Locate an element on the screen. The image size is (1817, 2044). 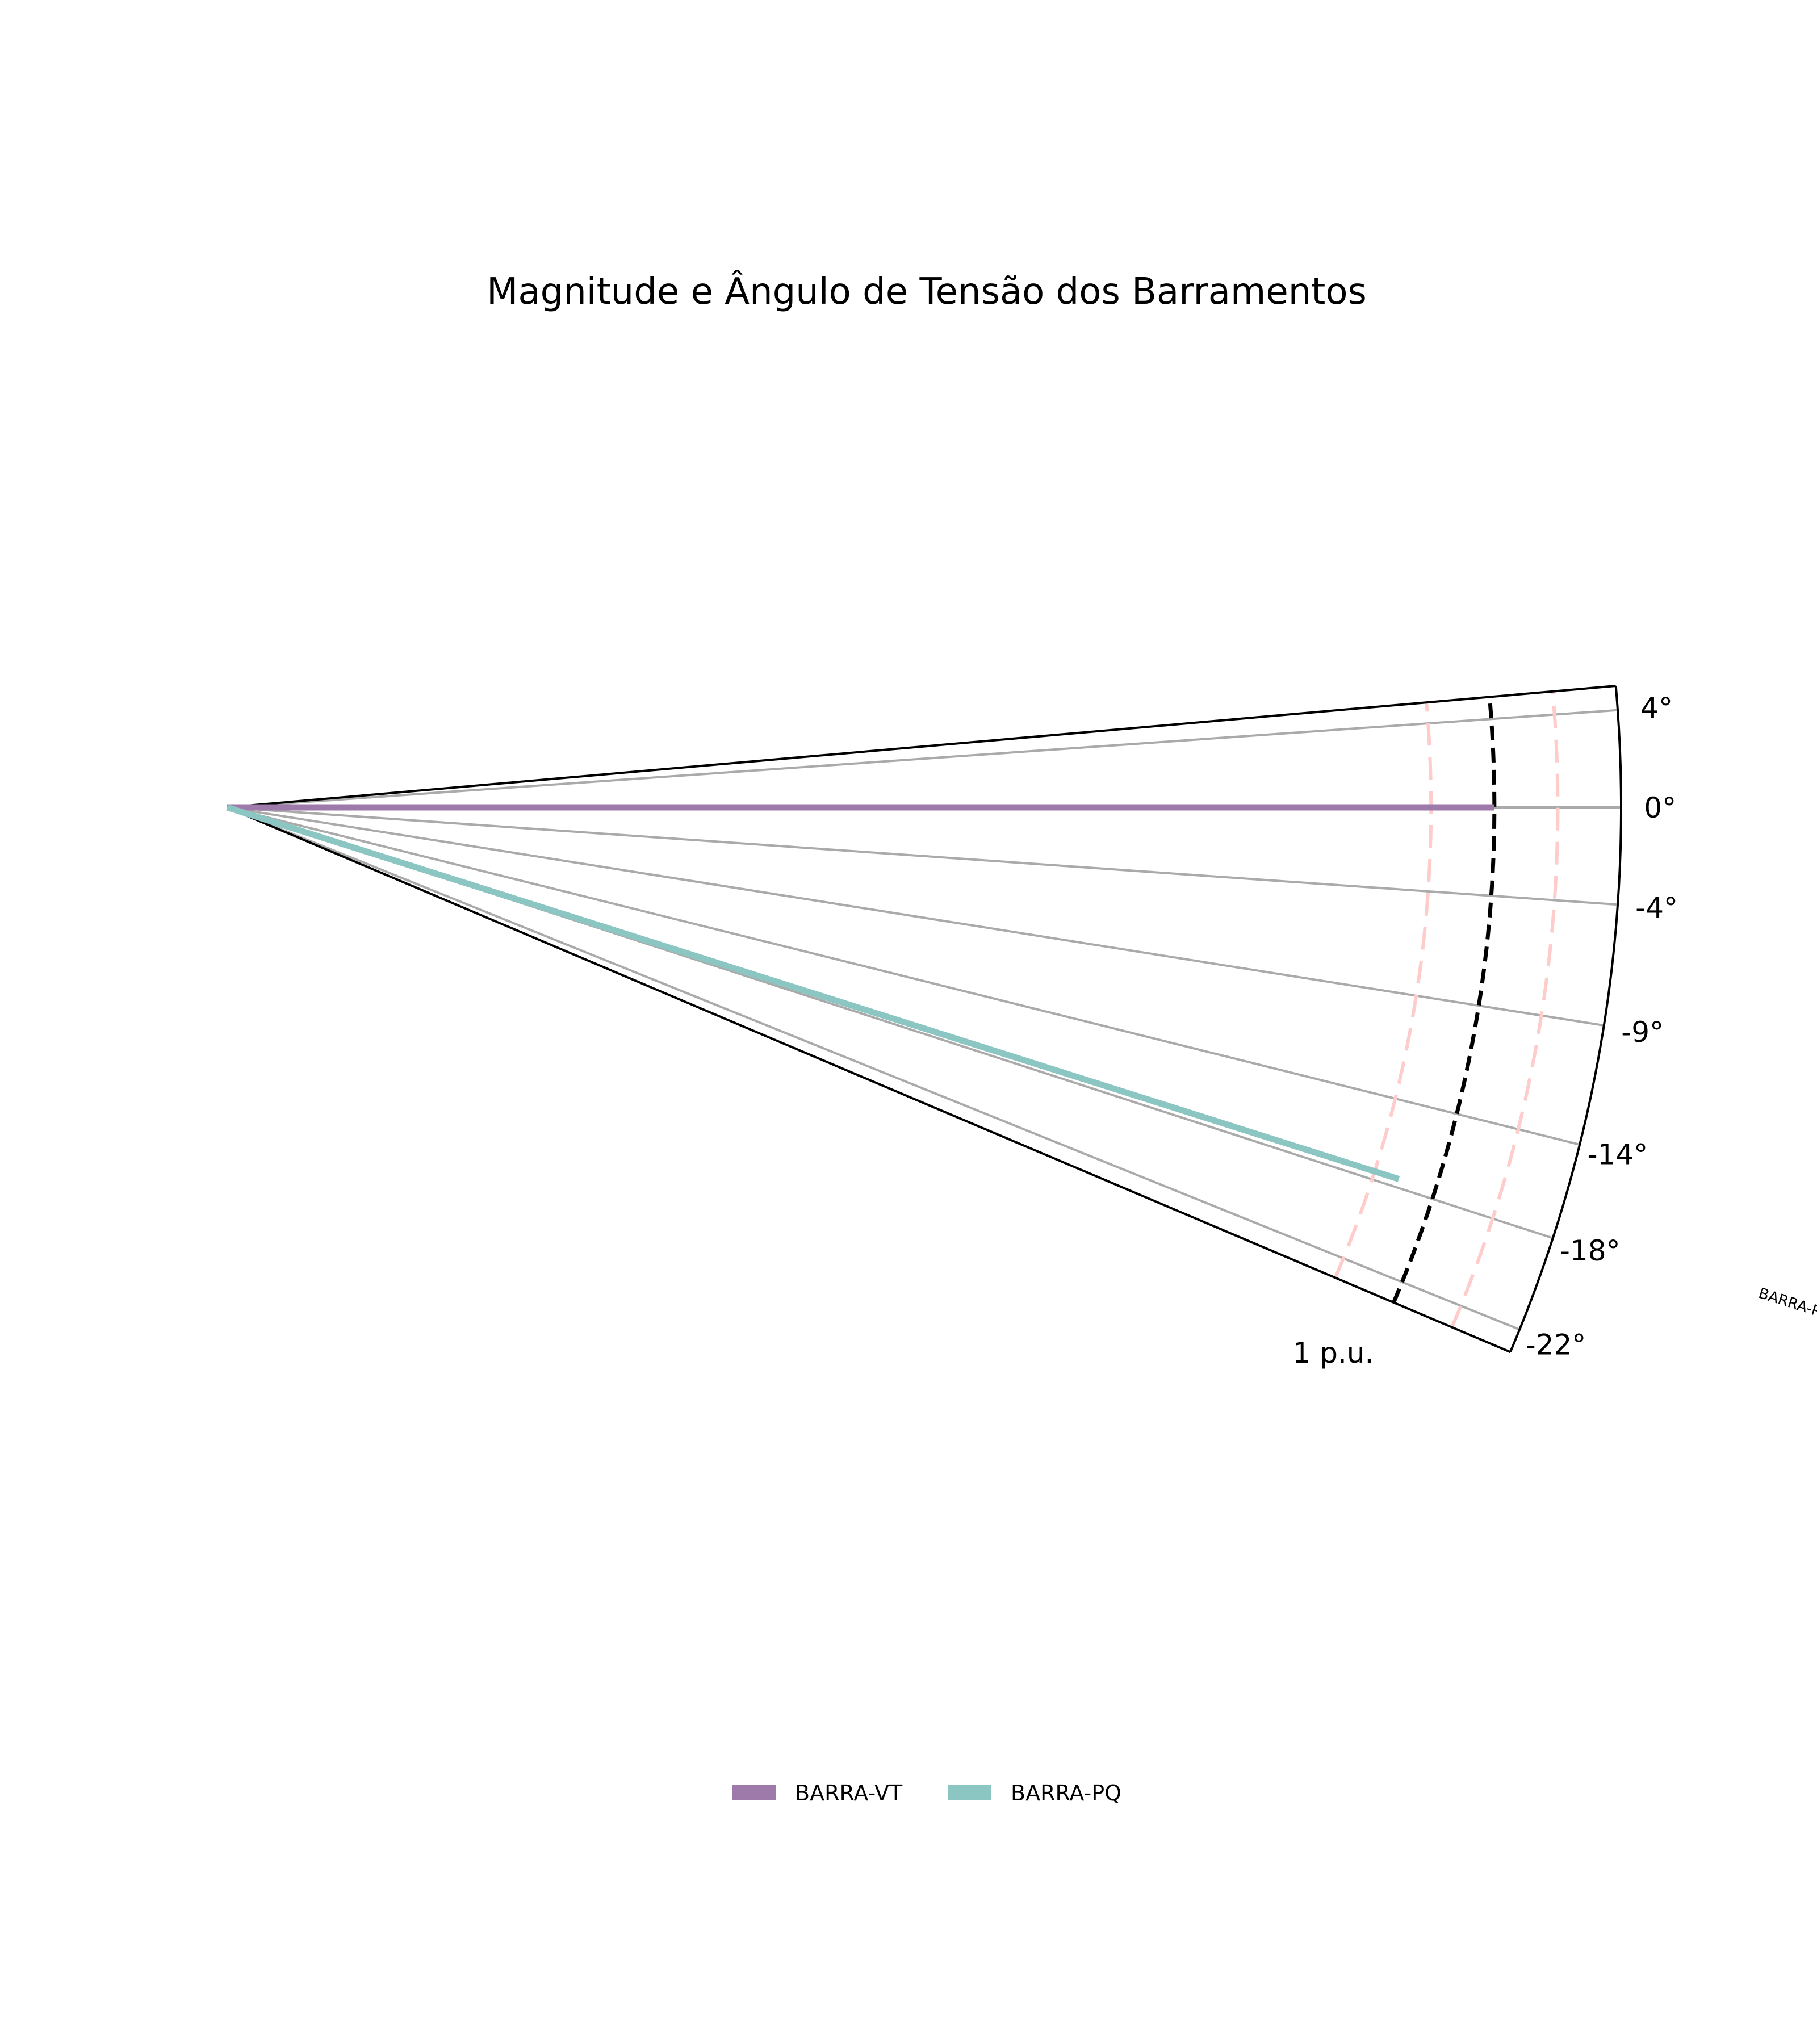
legend: BARRA-VT BARRA-PQ is located at coordinates (926, 1793).